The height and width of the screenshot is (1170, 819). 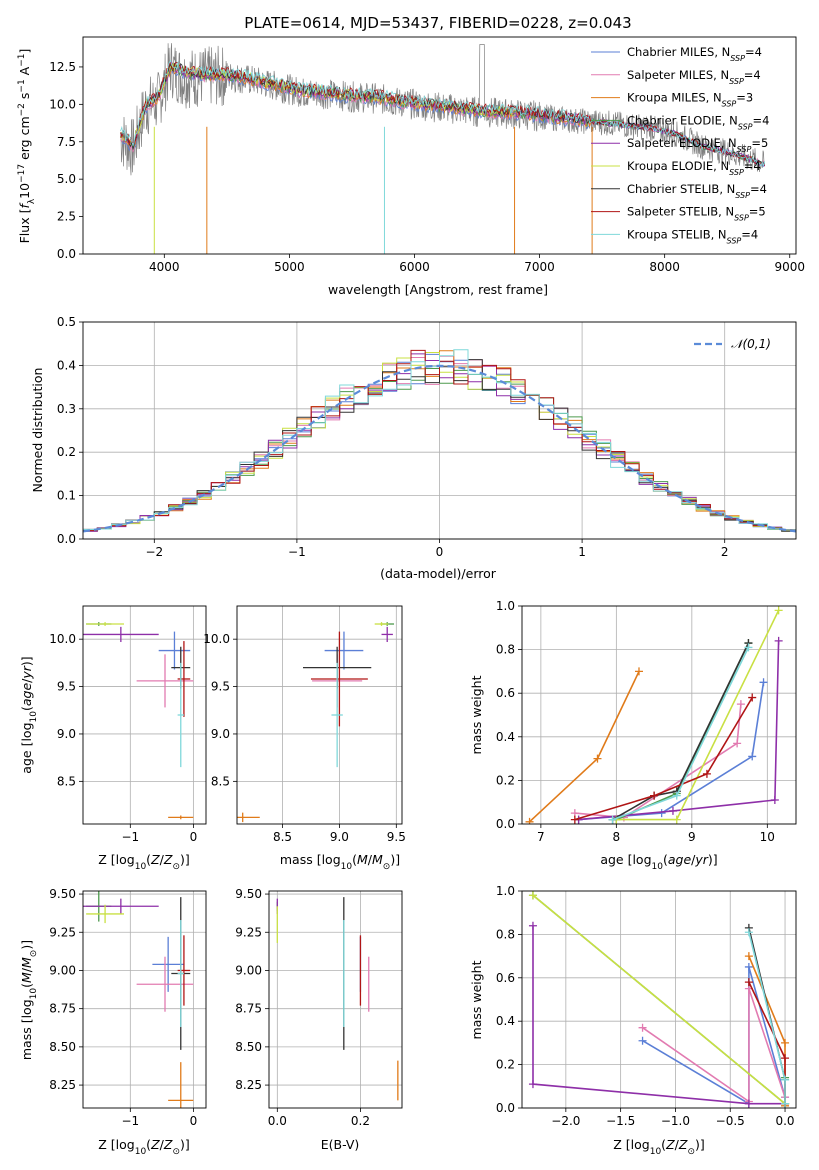 I want to click on model-spectrum-chabrier_stelib, so click(x=442, y=113).